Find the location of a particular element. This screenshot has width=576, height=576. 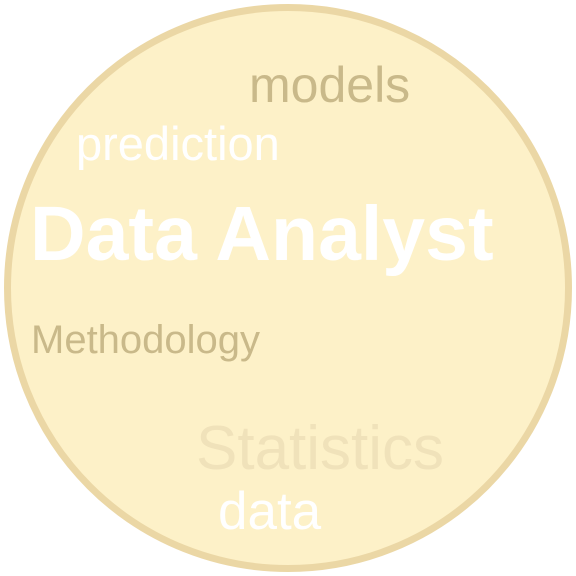

word-prediction: prediction is located at coordinates (178, 143).